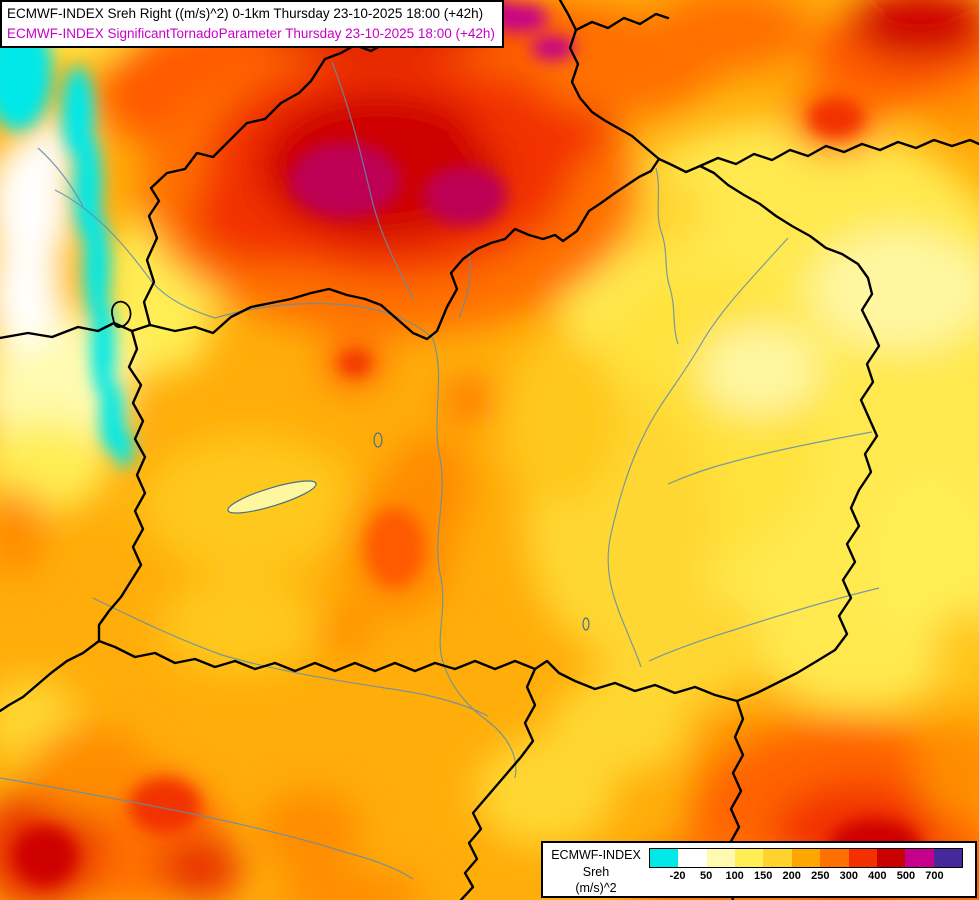  What do you see at coordinates (207, 828) in the screenshot?
I see `river-sava` at bounding box center [207, 828].